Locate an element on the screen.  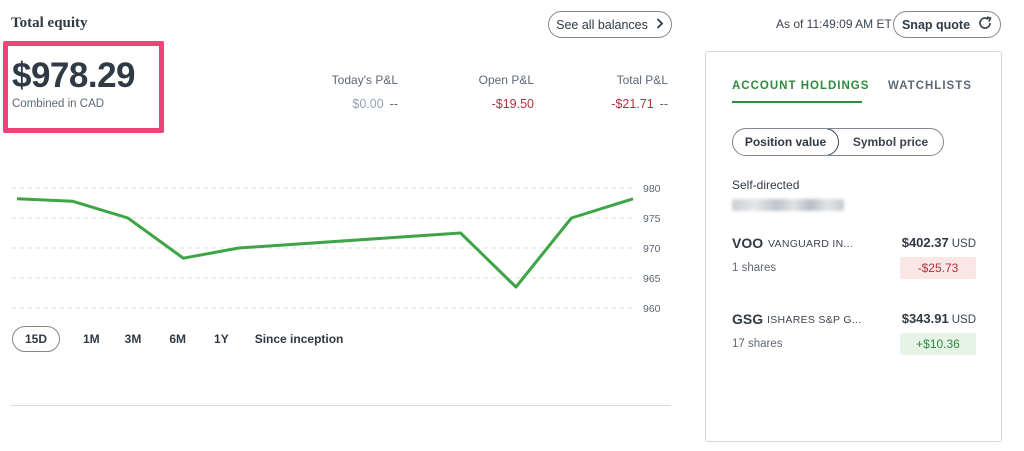
redacted-account-number is located at coordinates (788, 205).